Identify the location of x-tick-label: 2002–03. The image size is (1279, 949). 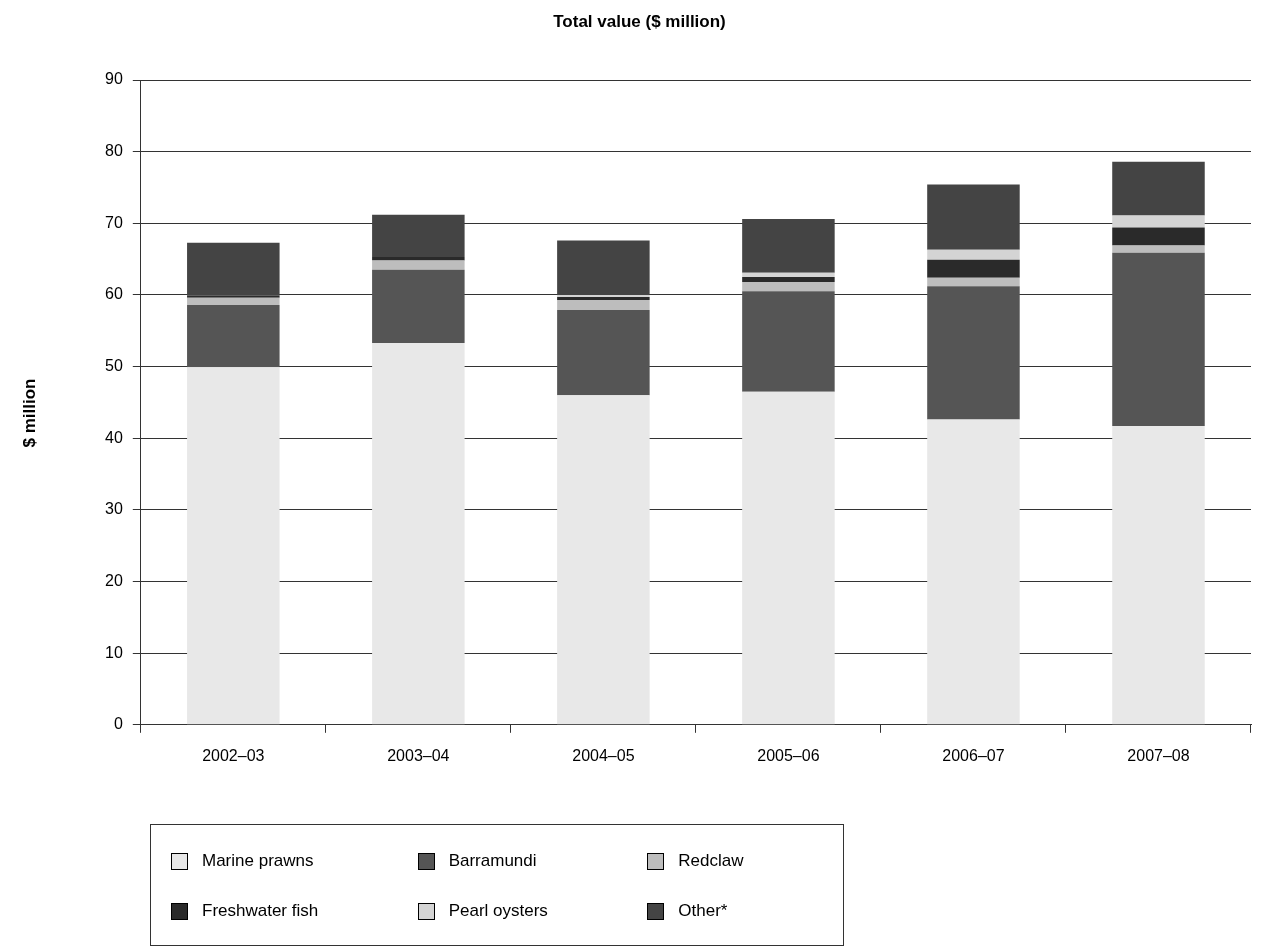
(233, 755).